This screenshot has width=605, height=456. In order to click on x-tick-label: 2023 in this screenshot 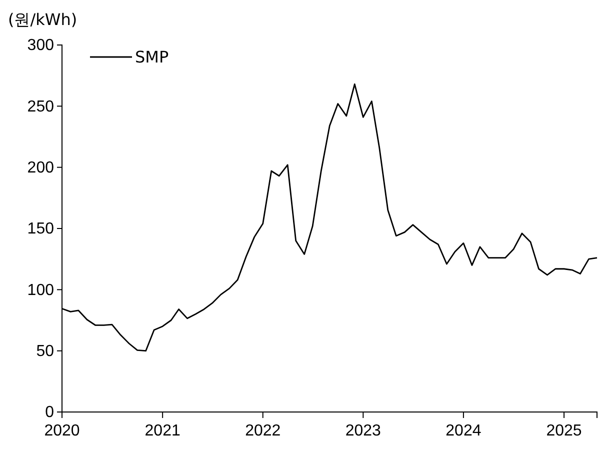, I will do `click(363, 431)`.